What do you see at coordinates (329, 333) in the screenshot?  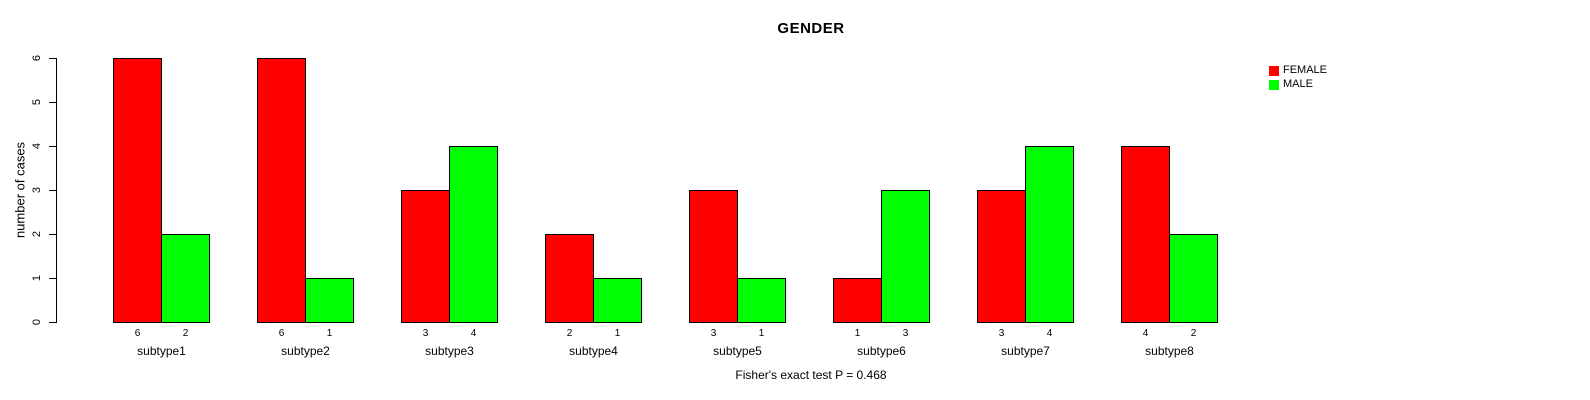 I see `bar-value-male-subtype2: 1` at bounding box center [329, 333].